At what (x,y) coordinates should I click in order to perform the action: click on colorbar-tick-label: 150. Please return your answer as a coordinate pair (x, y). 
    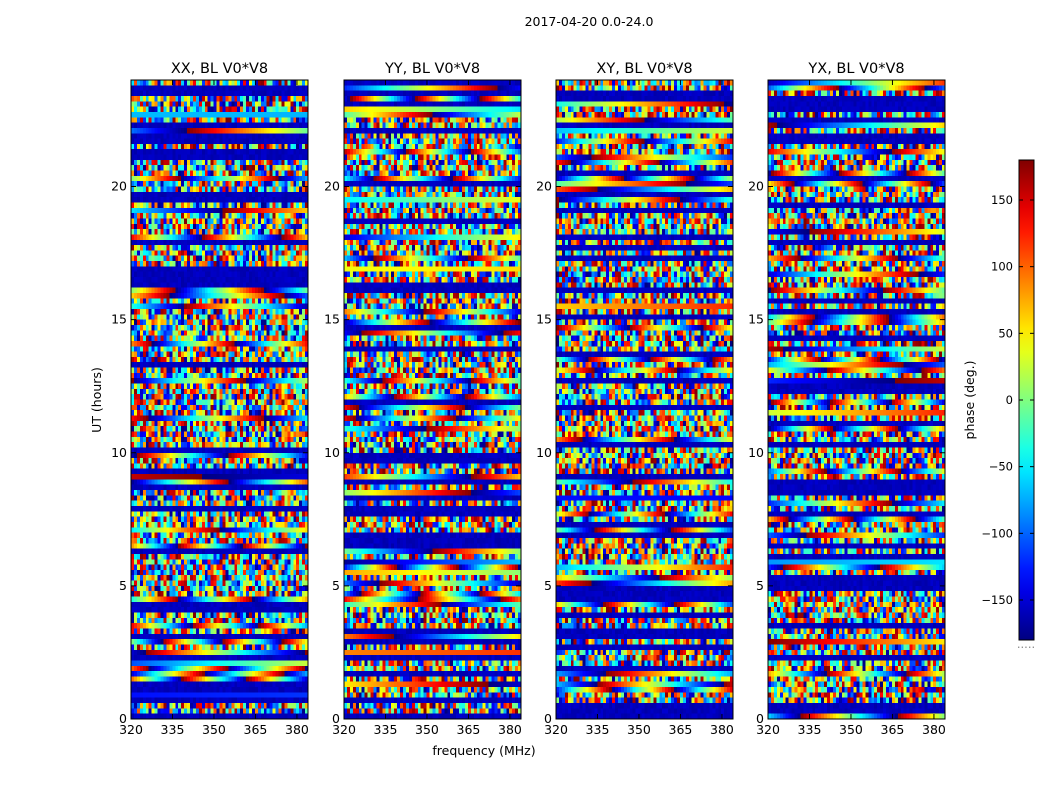
    Looking at the image, I should click on (1002, 200).